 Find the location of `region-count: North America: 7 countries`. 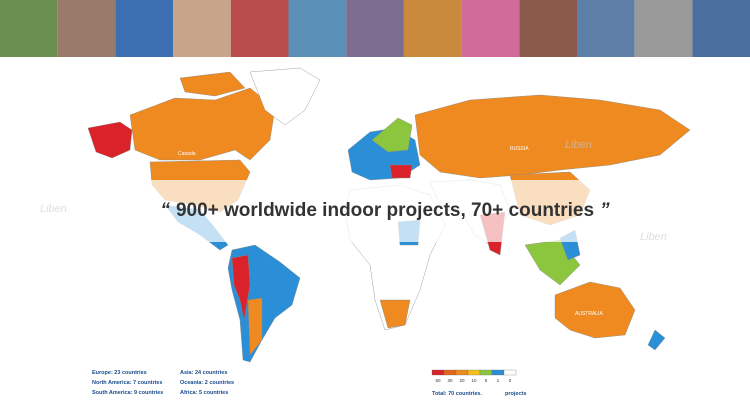

region-count: North America: 7 countries is located at coordinates (127, 383).